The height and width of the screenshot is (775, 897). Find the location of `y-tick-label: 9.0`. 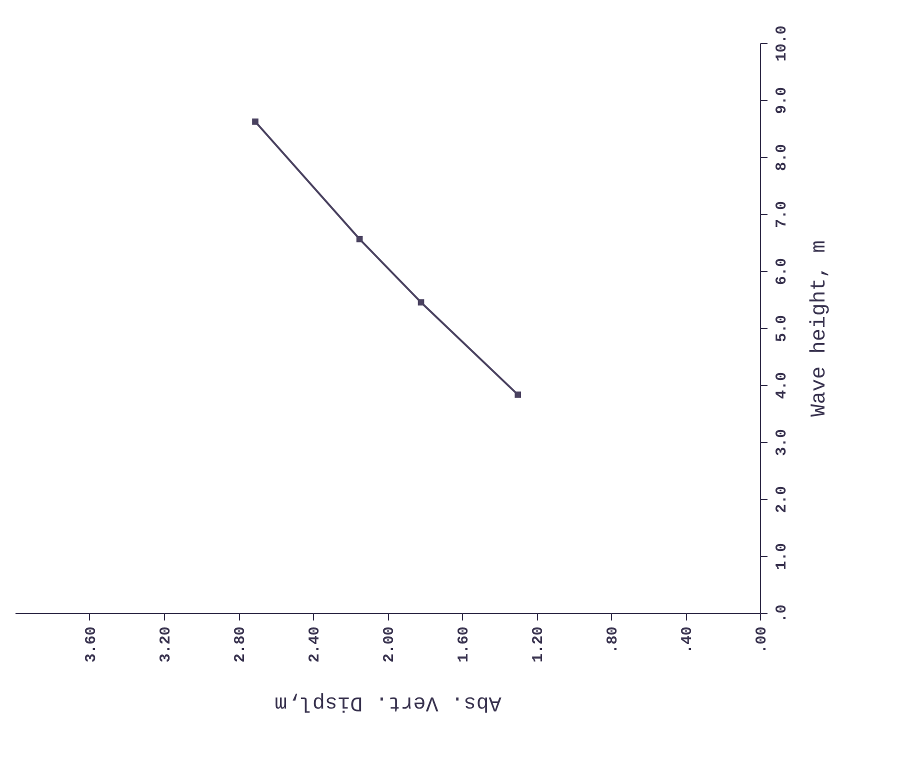

y-tick-label: 9.0 is located at coordinates (782, 100).